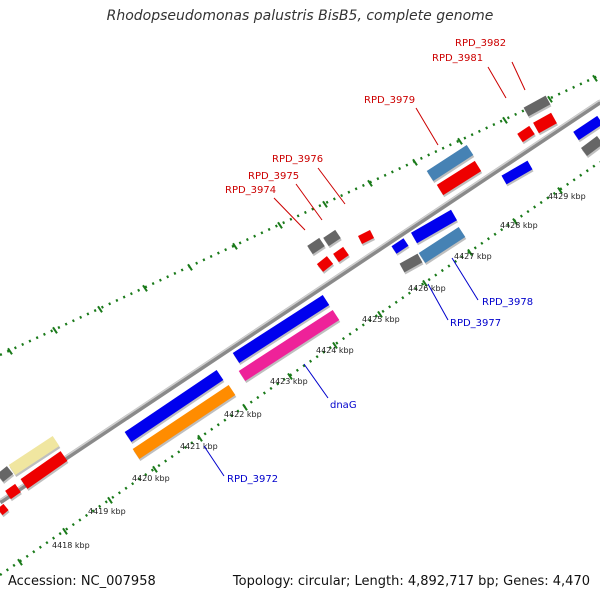 This screenshot has height=600, width=600. What do you see at coordinates (475, 323) in the screenshot?
I see `gene-label: RPD_3977` at bounding box center [475, 323].